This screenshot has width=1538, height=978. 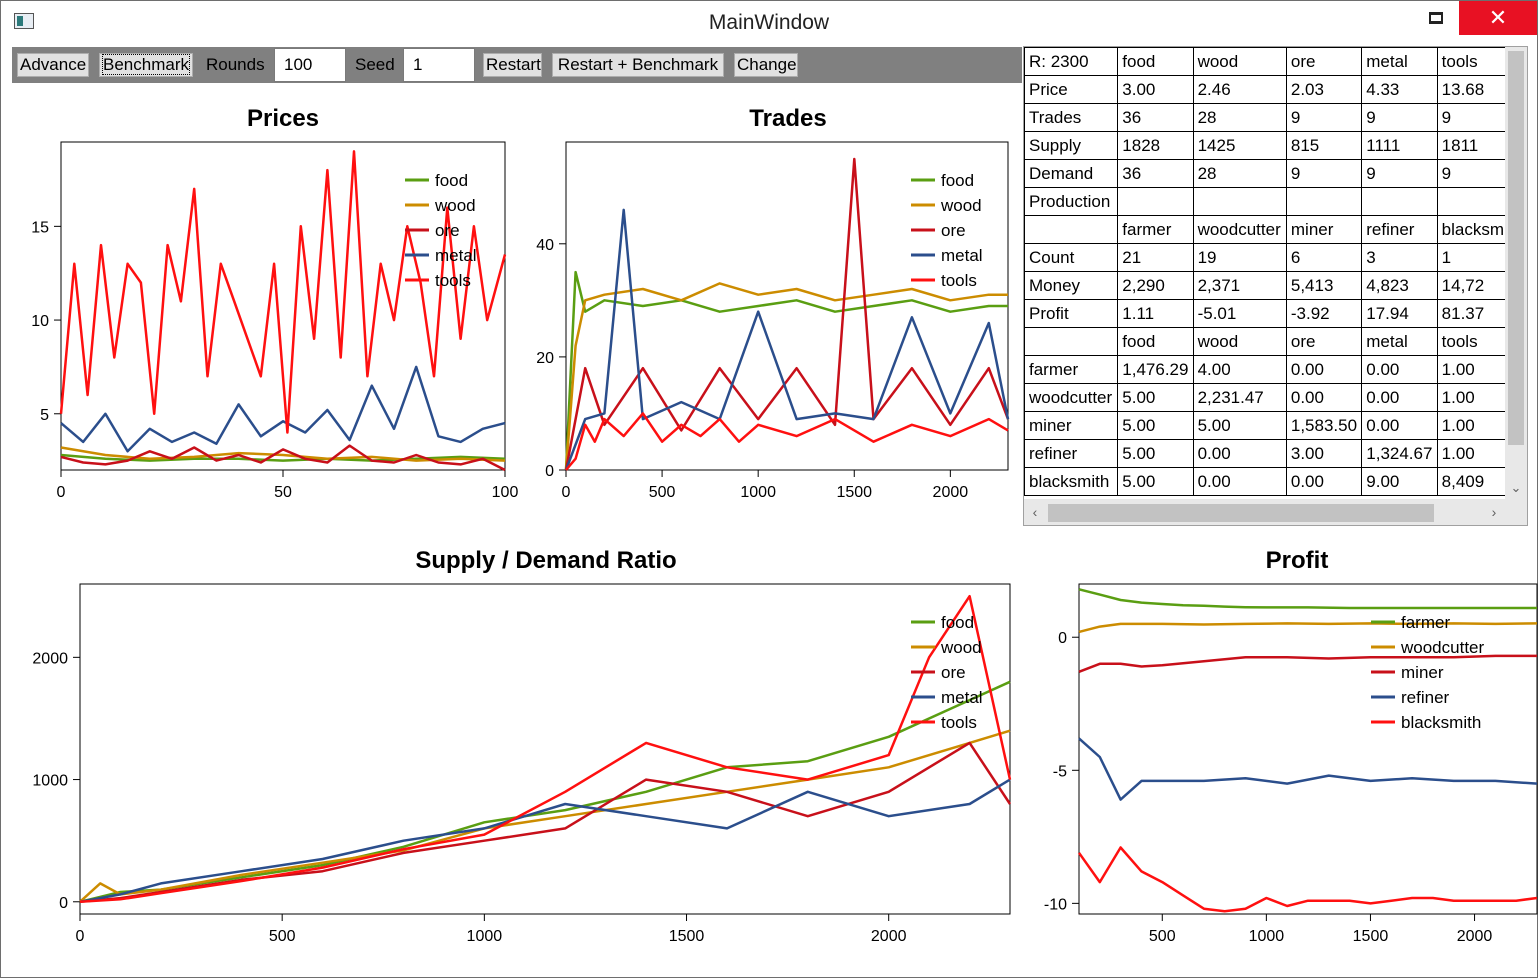 What do you see at coordinates (1071, 313) in the screenshot?
I see `table-cell: Profit` at bounding box center [1071, 313].